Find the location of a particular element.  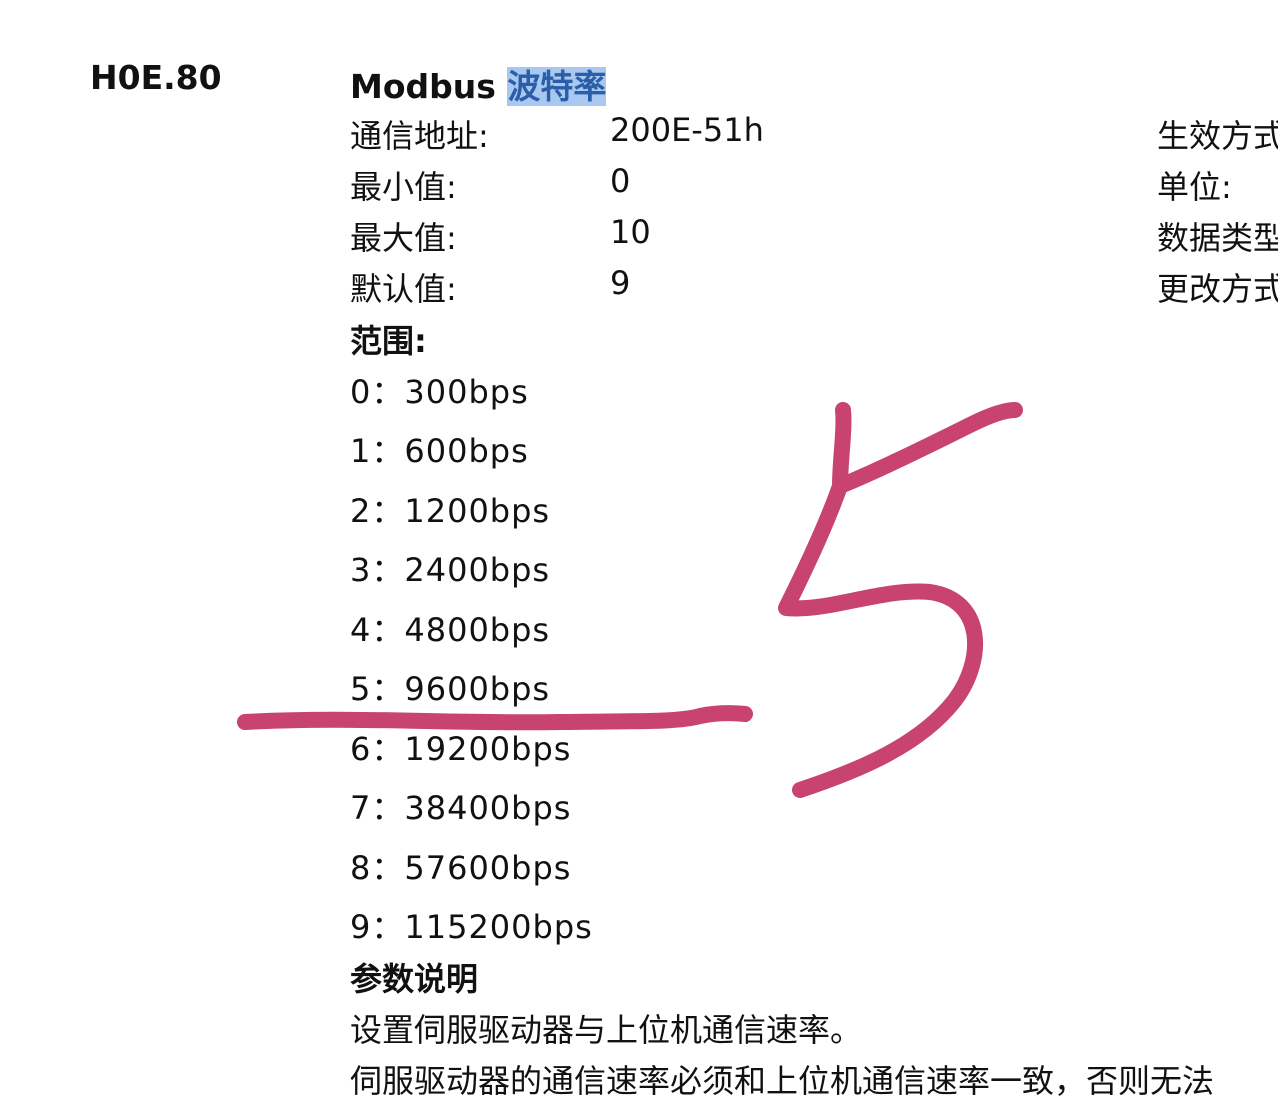

handwritten-digit-5-top is located at coordinates (927, 448).